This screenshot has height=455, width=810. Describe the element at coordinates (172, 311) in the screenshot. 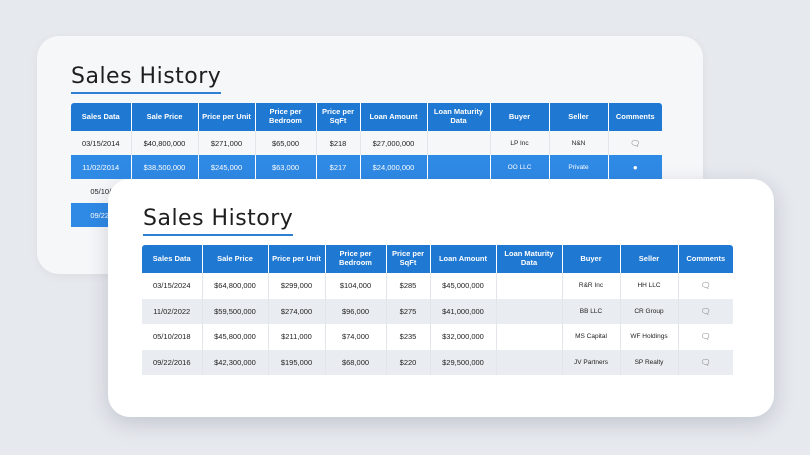

I see `cell-date: 11/02/2022` at that location.